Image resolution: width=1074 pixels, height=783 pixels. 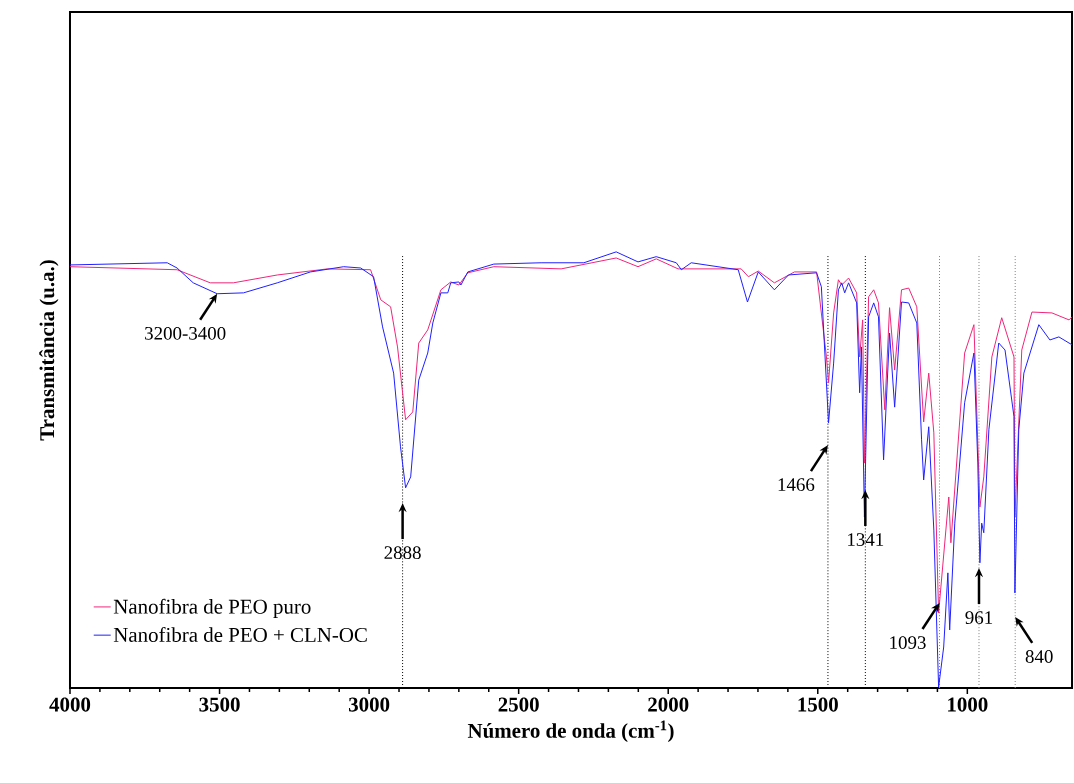 What do you see at coordinates (968, 704) in the screenshot?
I see `x-tick-label: 1000` at bounding box center [968, 704].